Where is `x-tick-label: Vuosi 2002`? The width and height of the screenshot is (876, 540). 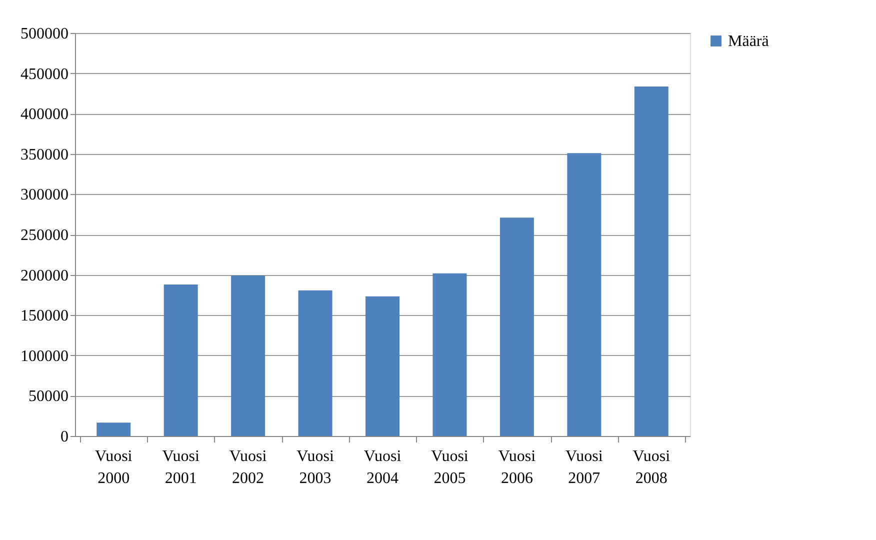 x-tick-label: Vuosi 2002 is located at coordinates (248, 467).